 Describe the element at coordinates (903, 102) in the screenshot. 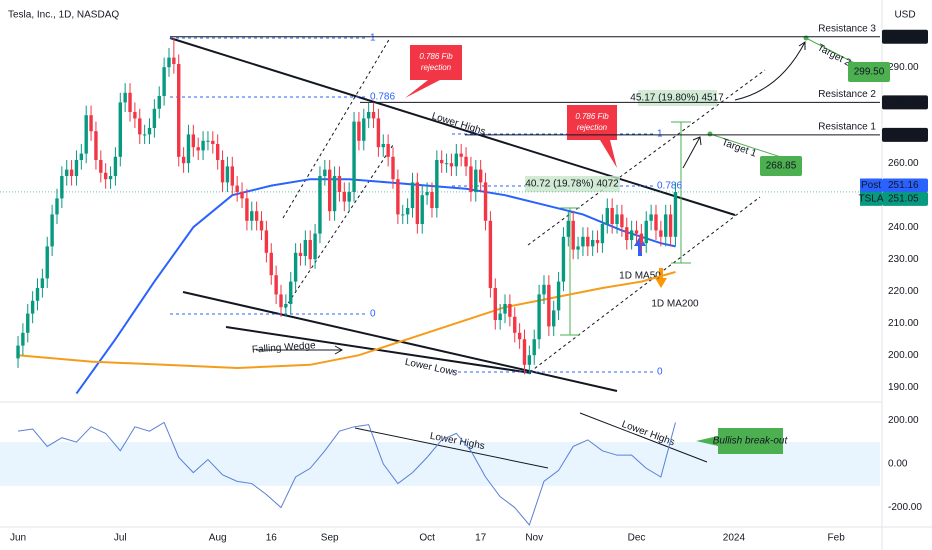

I see `price-box-label: 279.00` at that location.